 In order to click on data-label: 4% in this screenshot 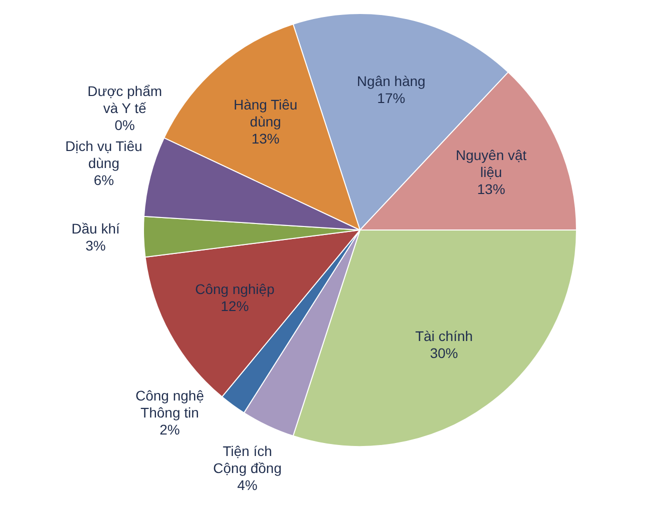, I will do `click(247, 485)`.